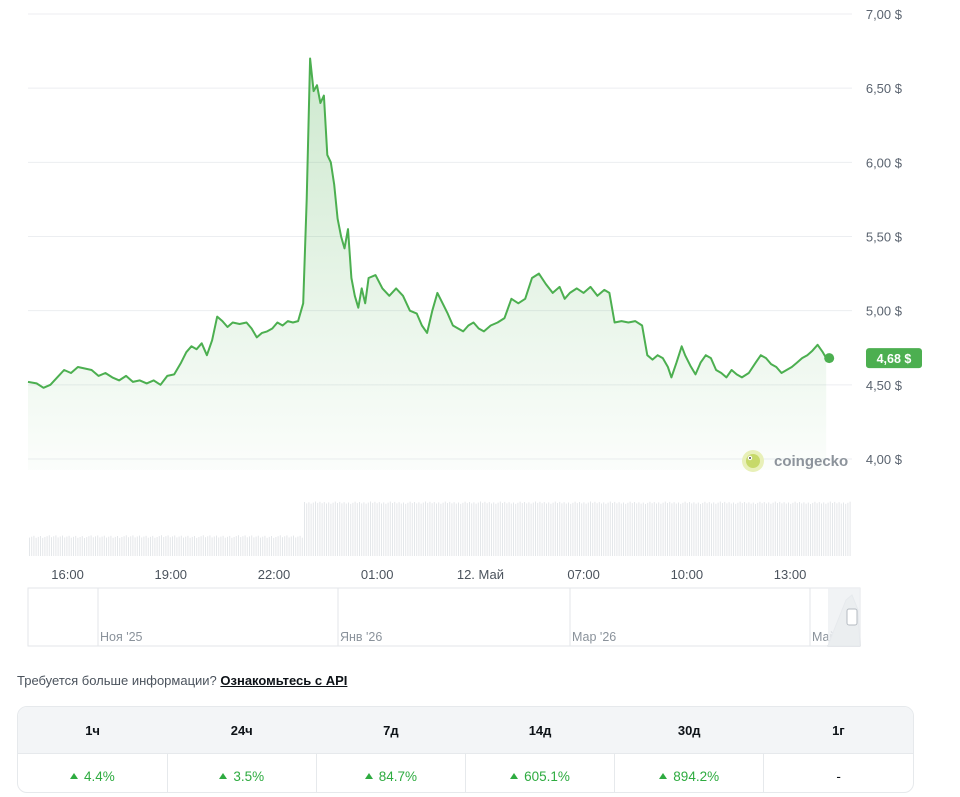 This screenshot has height=797, width=960. I want to click on api-link: Ознакомьтесь с API, so click(284, 680).